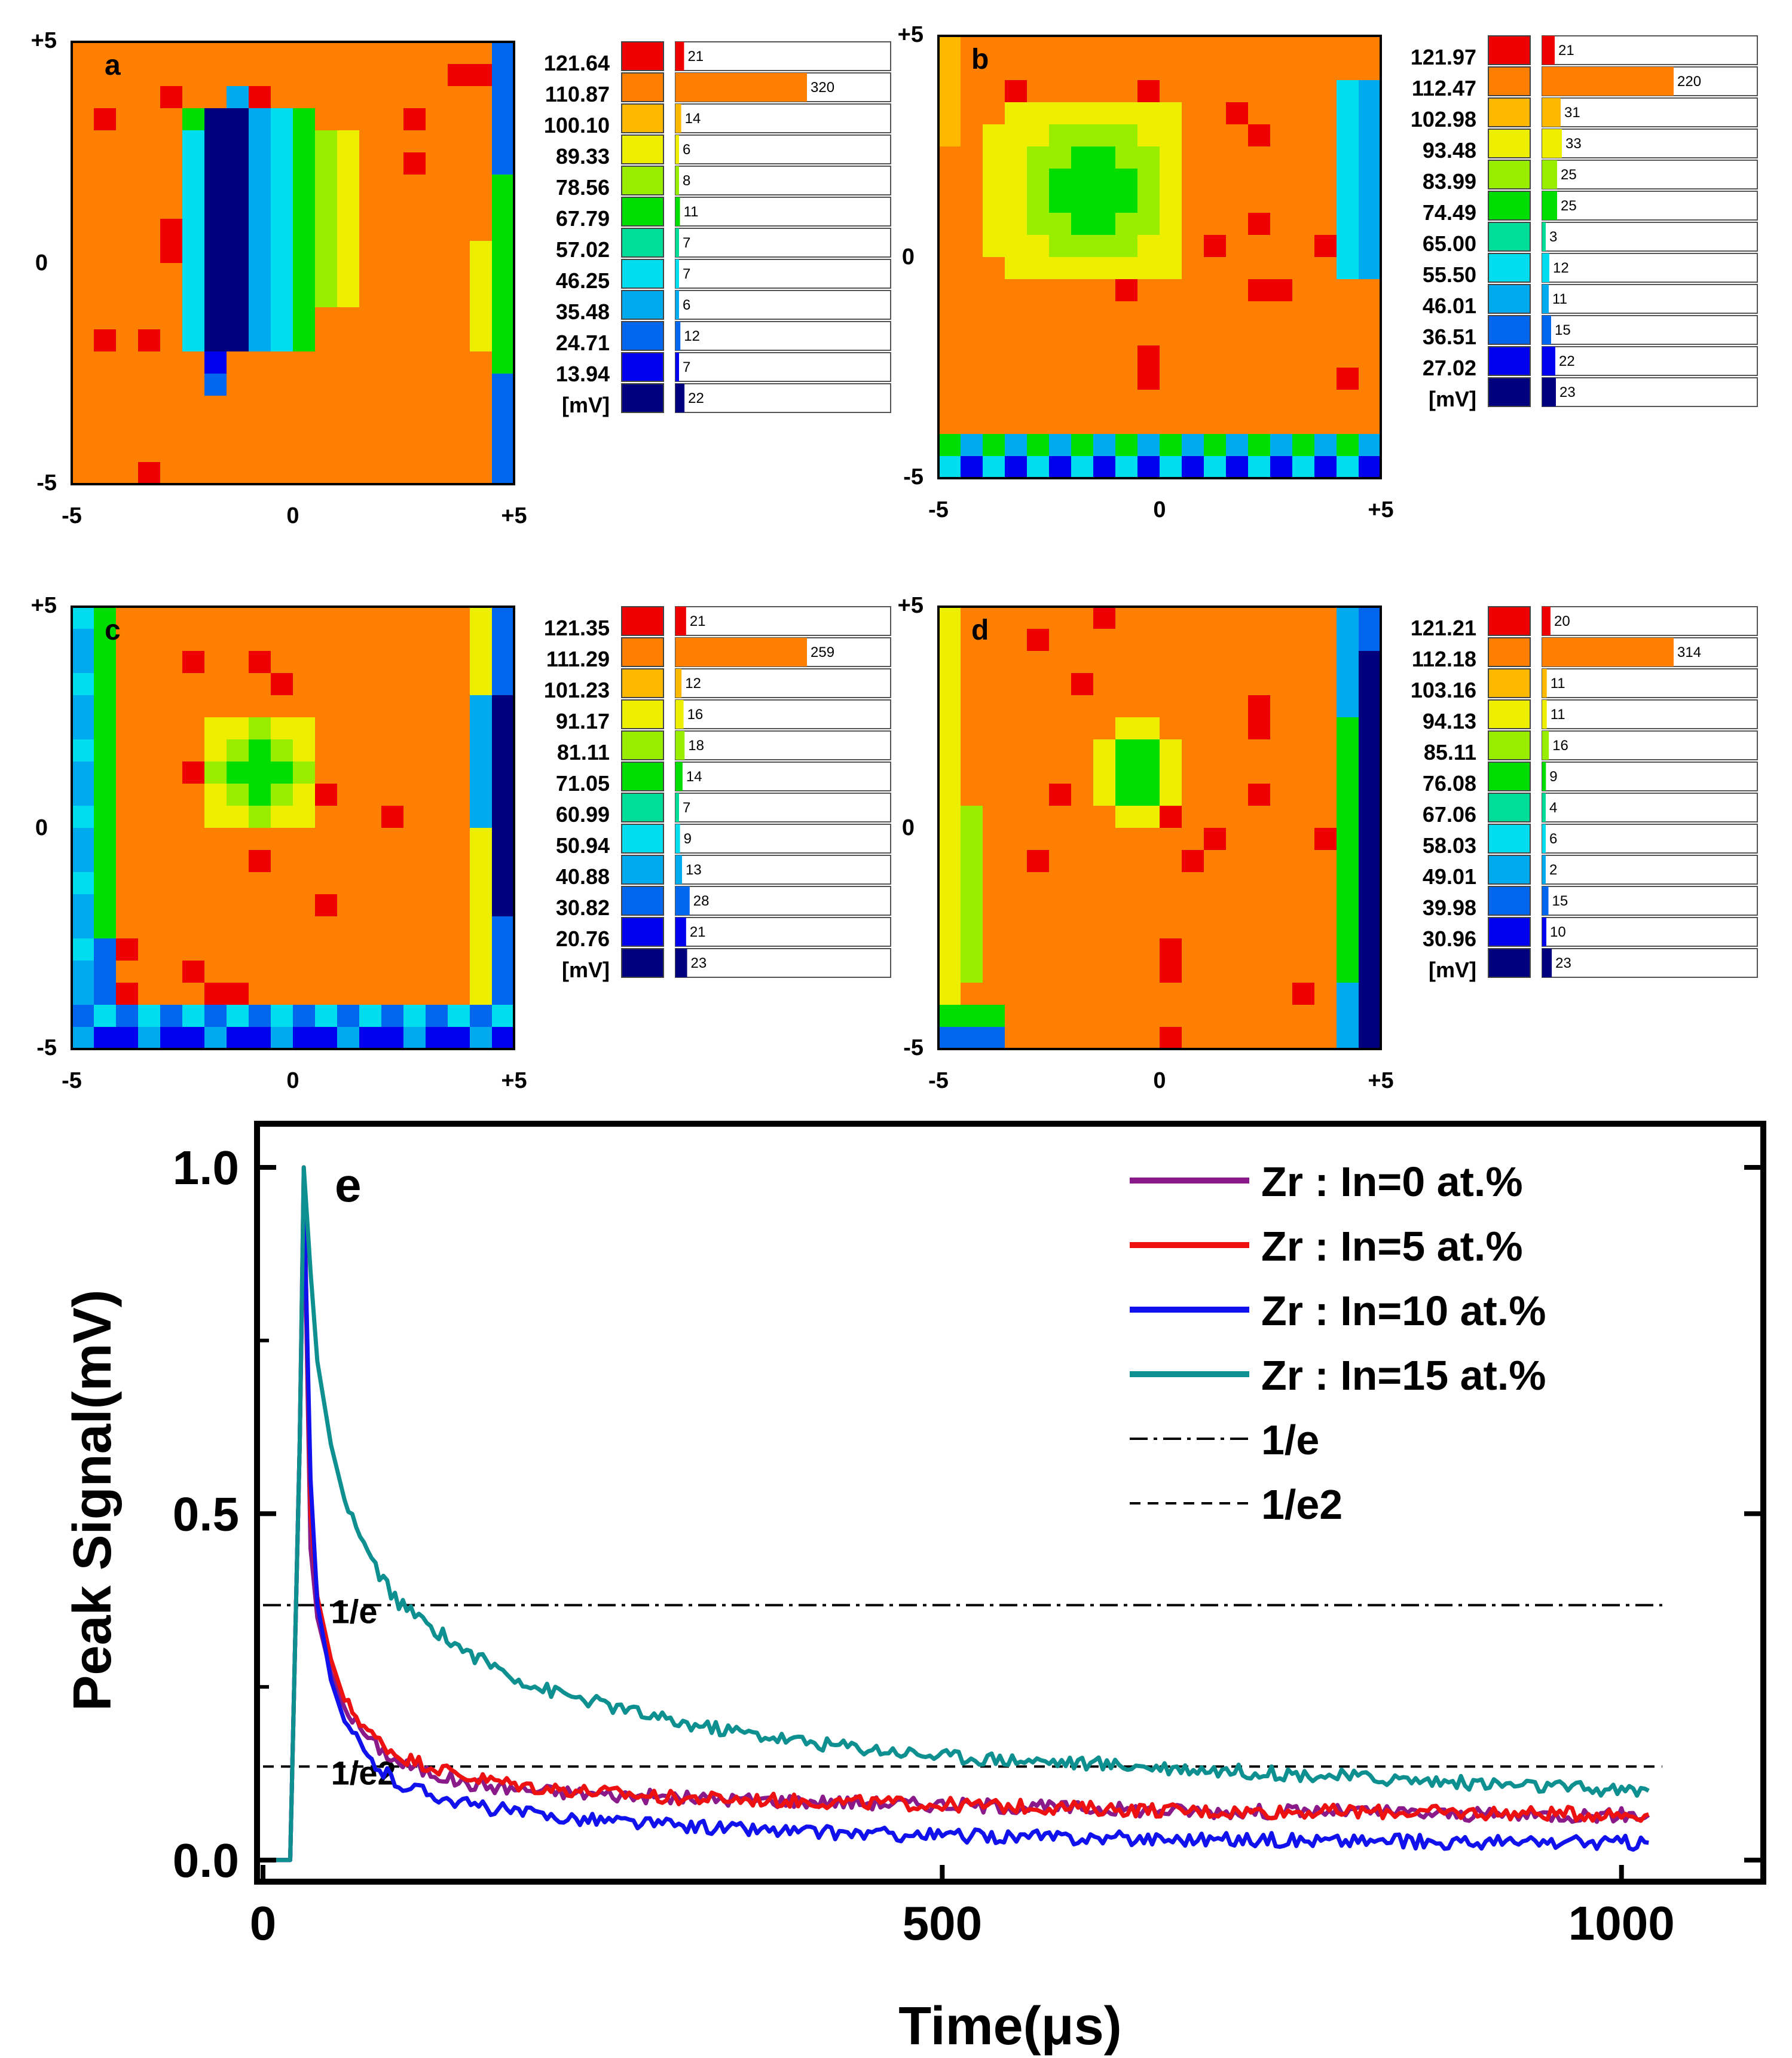  What do you see at coordinates (583, 311) in the screenshot?
I see `legend-threshold: 35.48` at bounding box center [583, 311].